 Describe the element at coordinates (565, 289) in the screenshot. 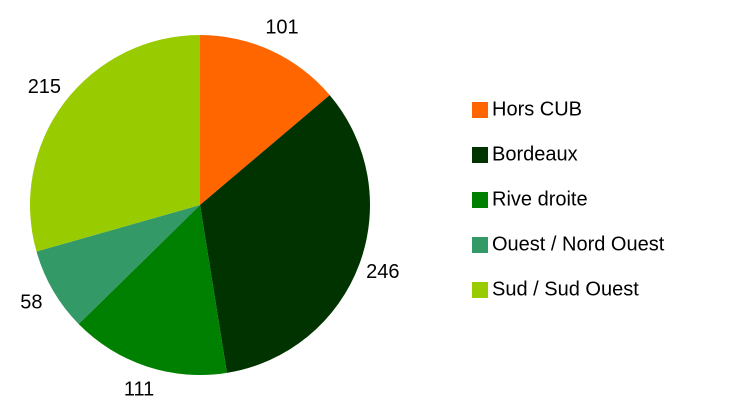

I see `legend-label: Sud / Sud Ouest` at that location.